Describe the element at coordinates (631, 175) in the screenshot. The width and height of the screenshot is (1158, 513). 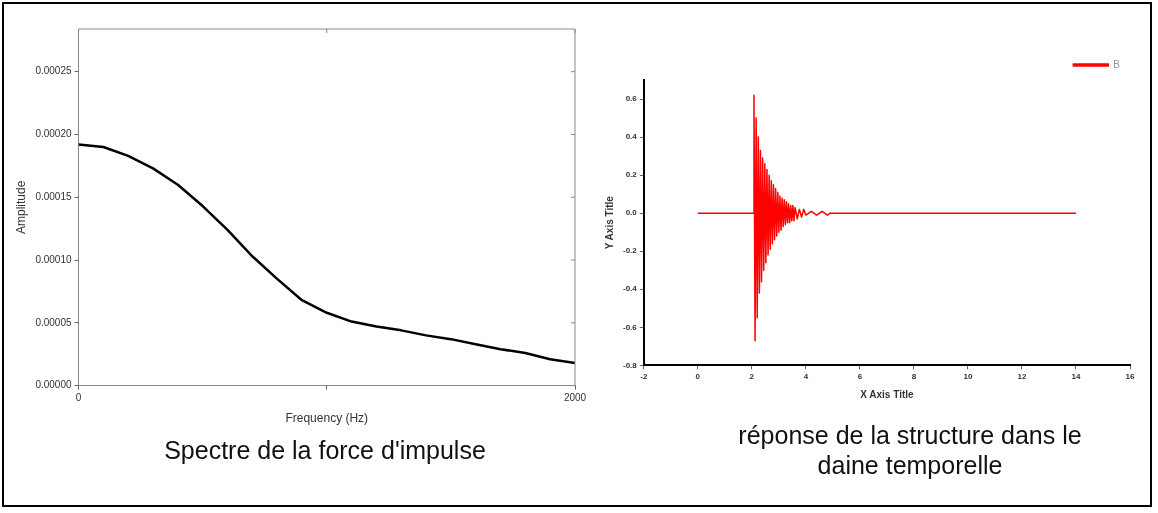
I see `y-tick-label: 0.2` at that location.